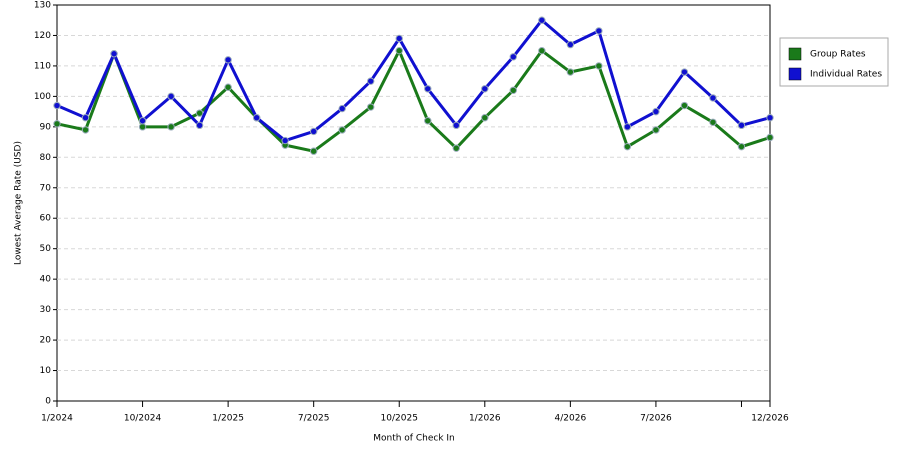  I want to click on x-tick-label: 1/2025, so click(228, 419).